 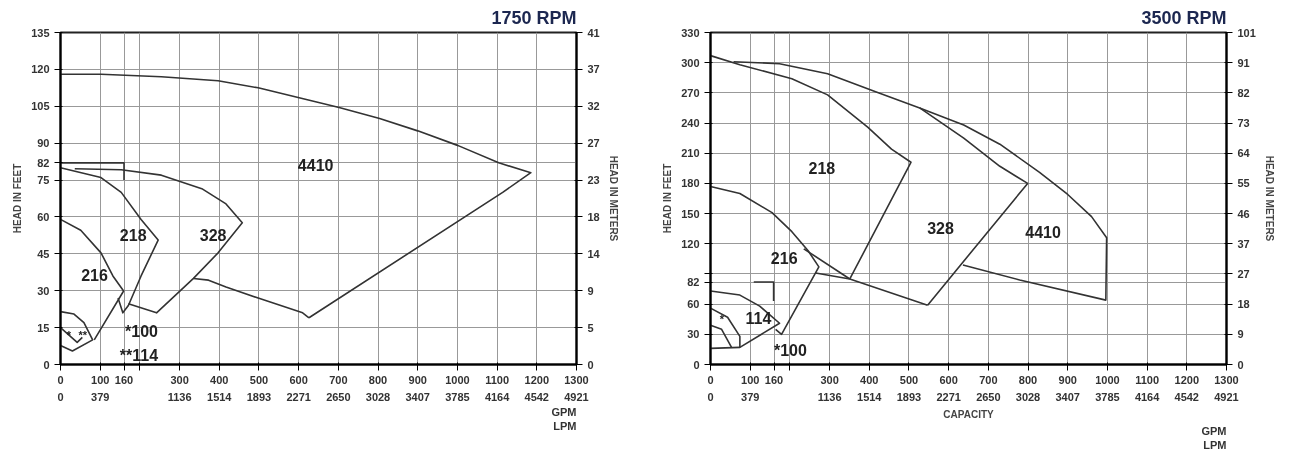 What do you see at coordinates (417, 379) in the screenshot?
I see `x-tick-label: 900` at bounding box center [417, 379].